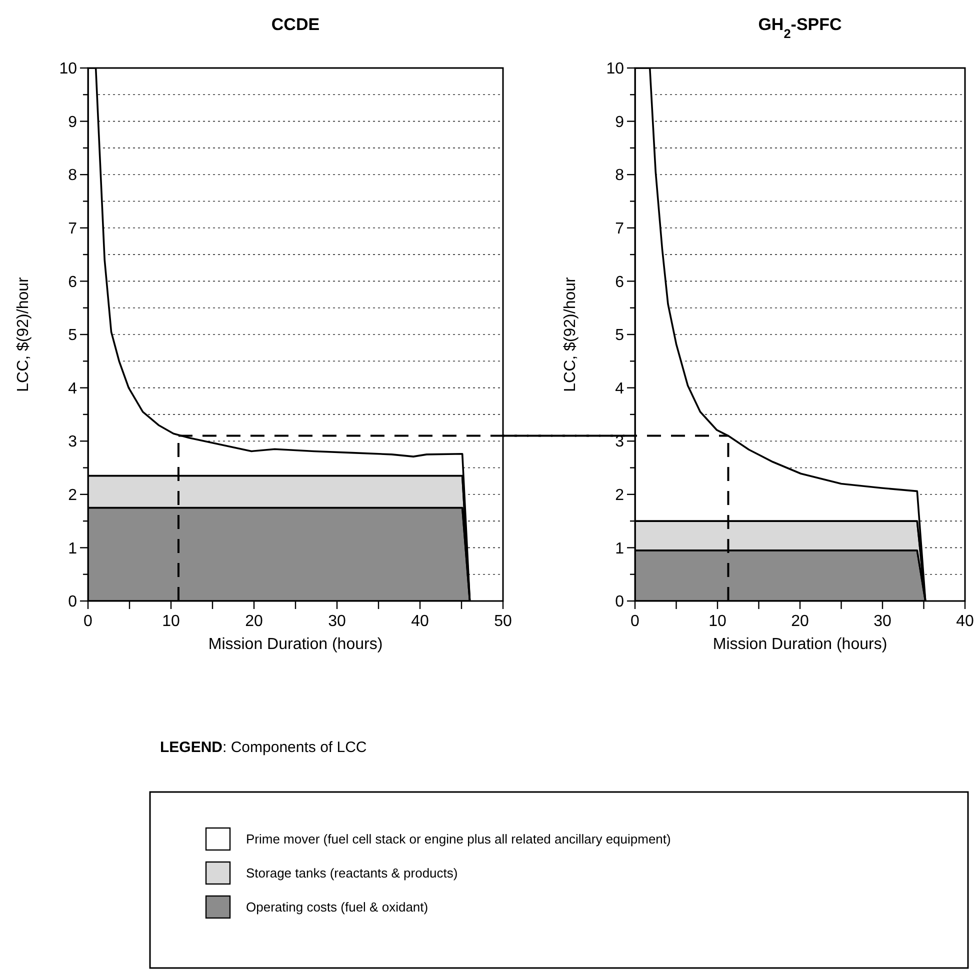 This screenshot has height=978, width=979. What do you see at coordinates (337, 907) in the screenshot?
I see `legend-label: Operating costs (fuel & oxidant)` at bounding box center [337, 907].